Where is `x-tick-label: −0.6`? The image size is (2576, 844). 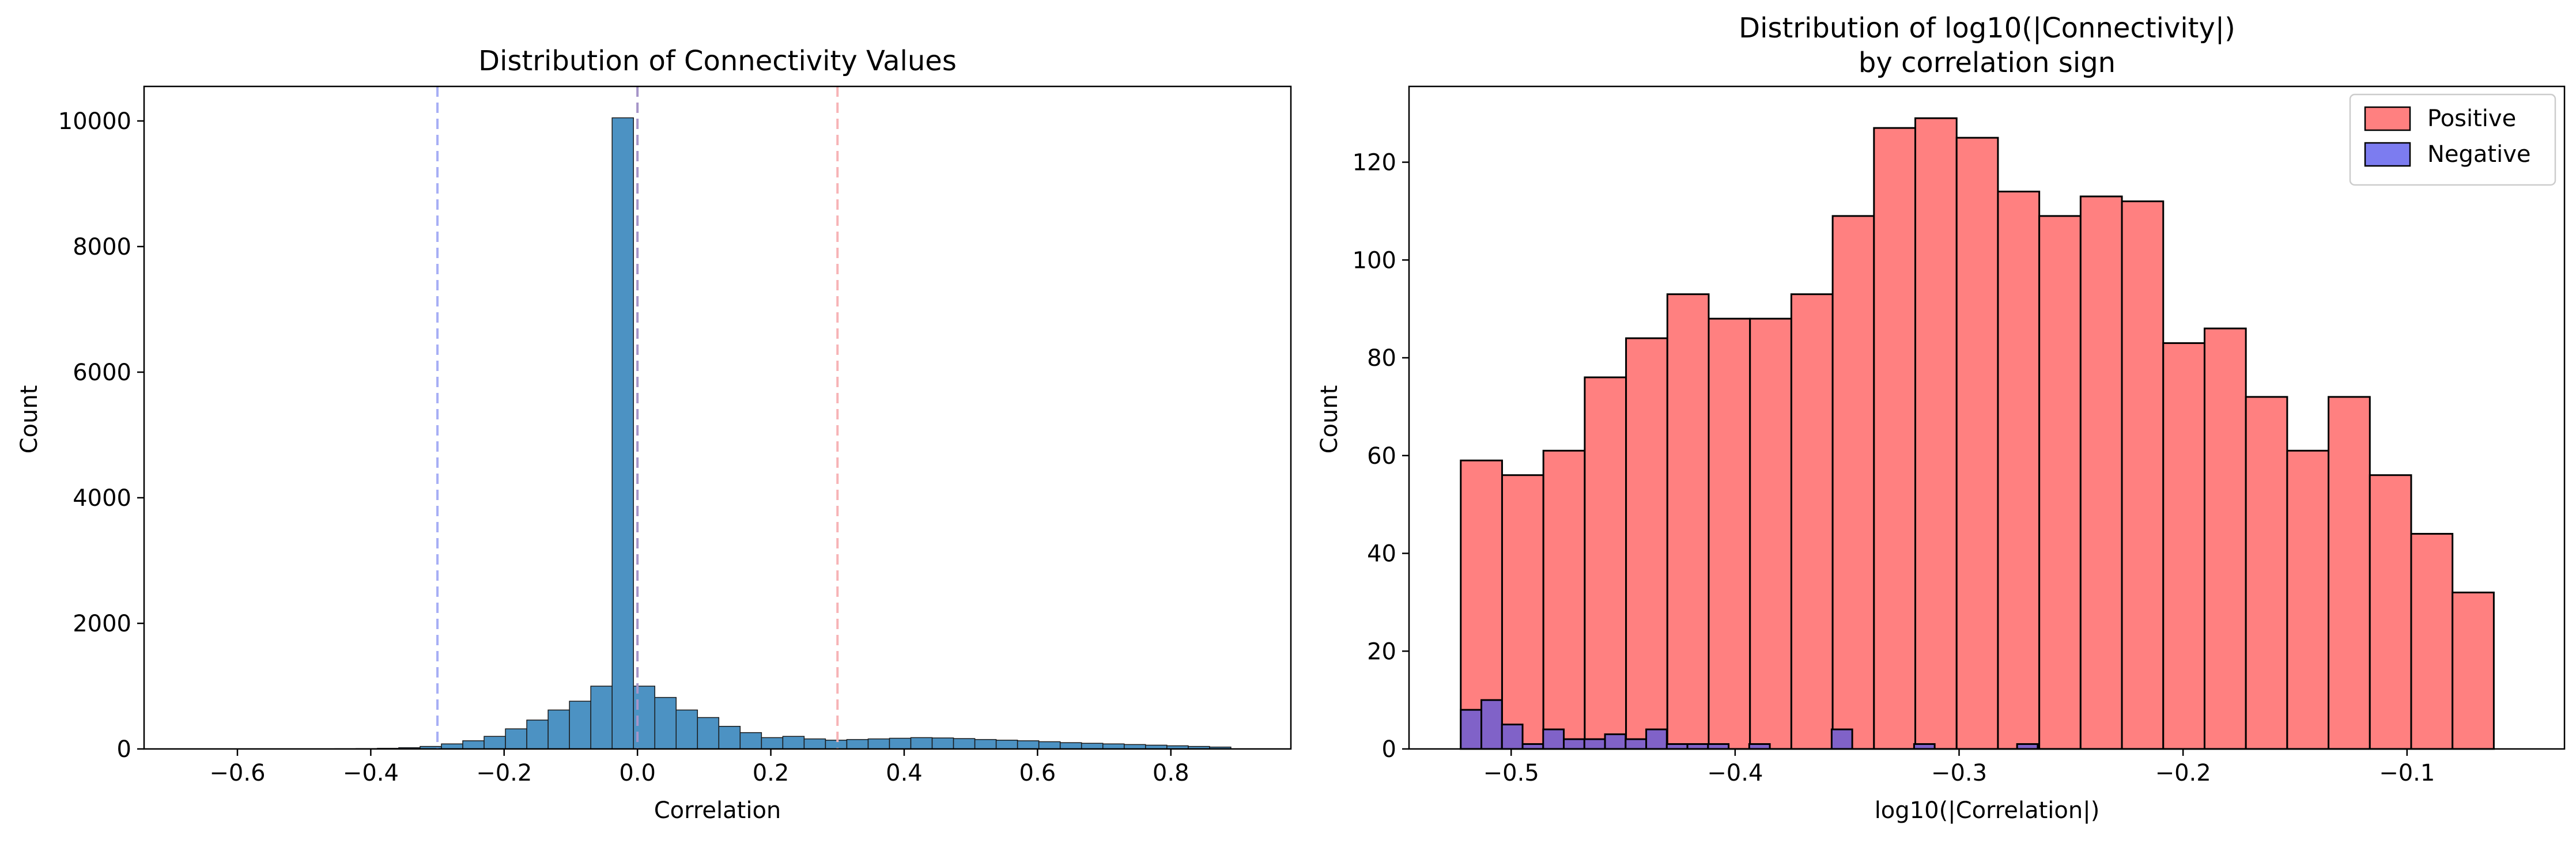
x-tick-label: −0.6 is located at coordinates (237, 773).